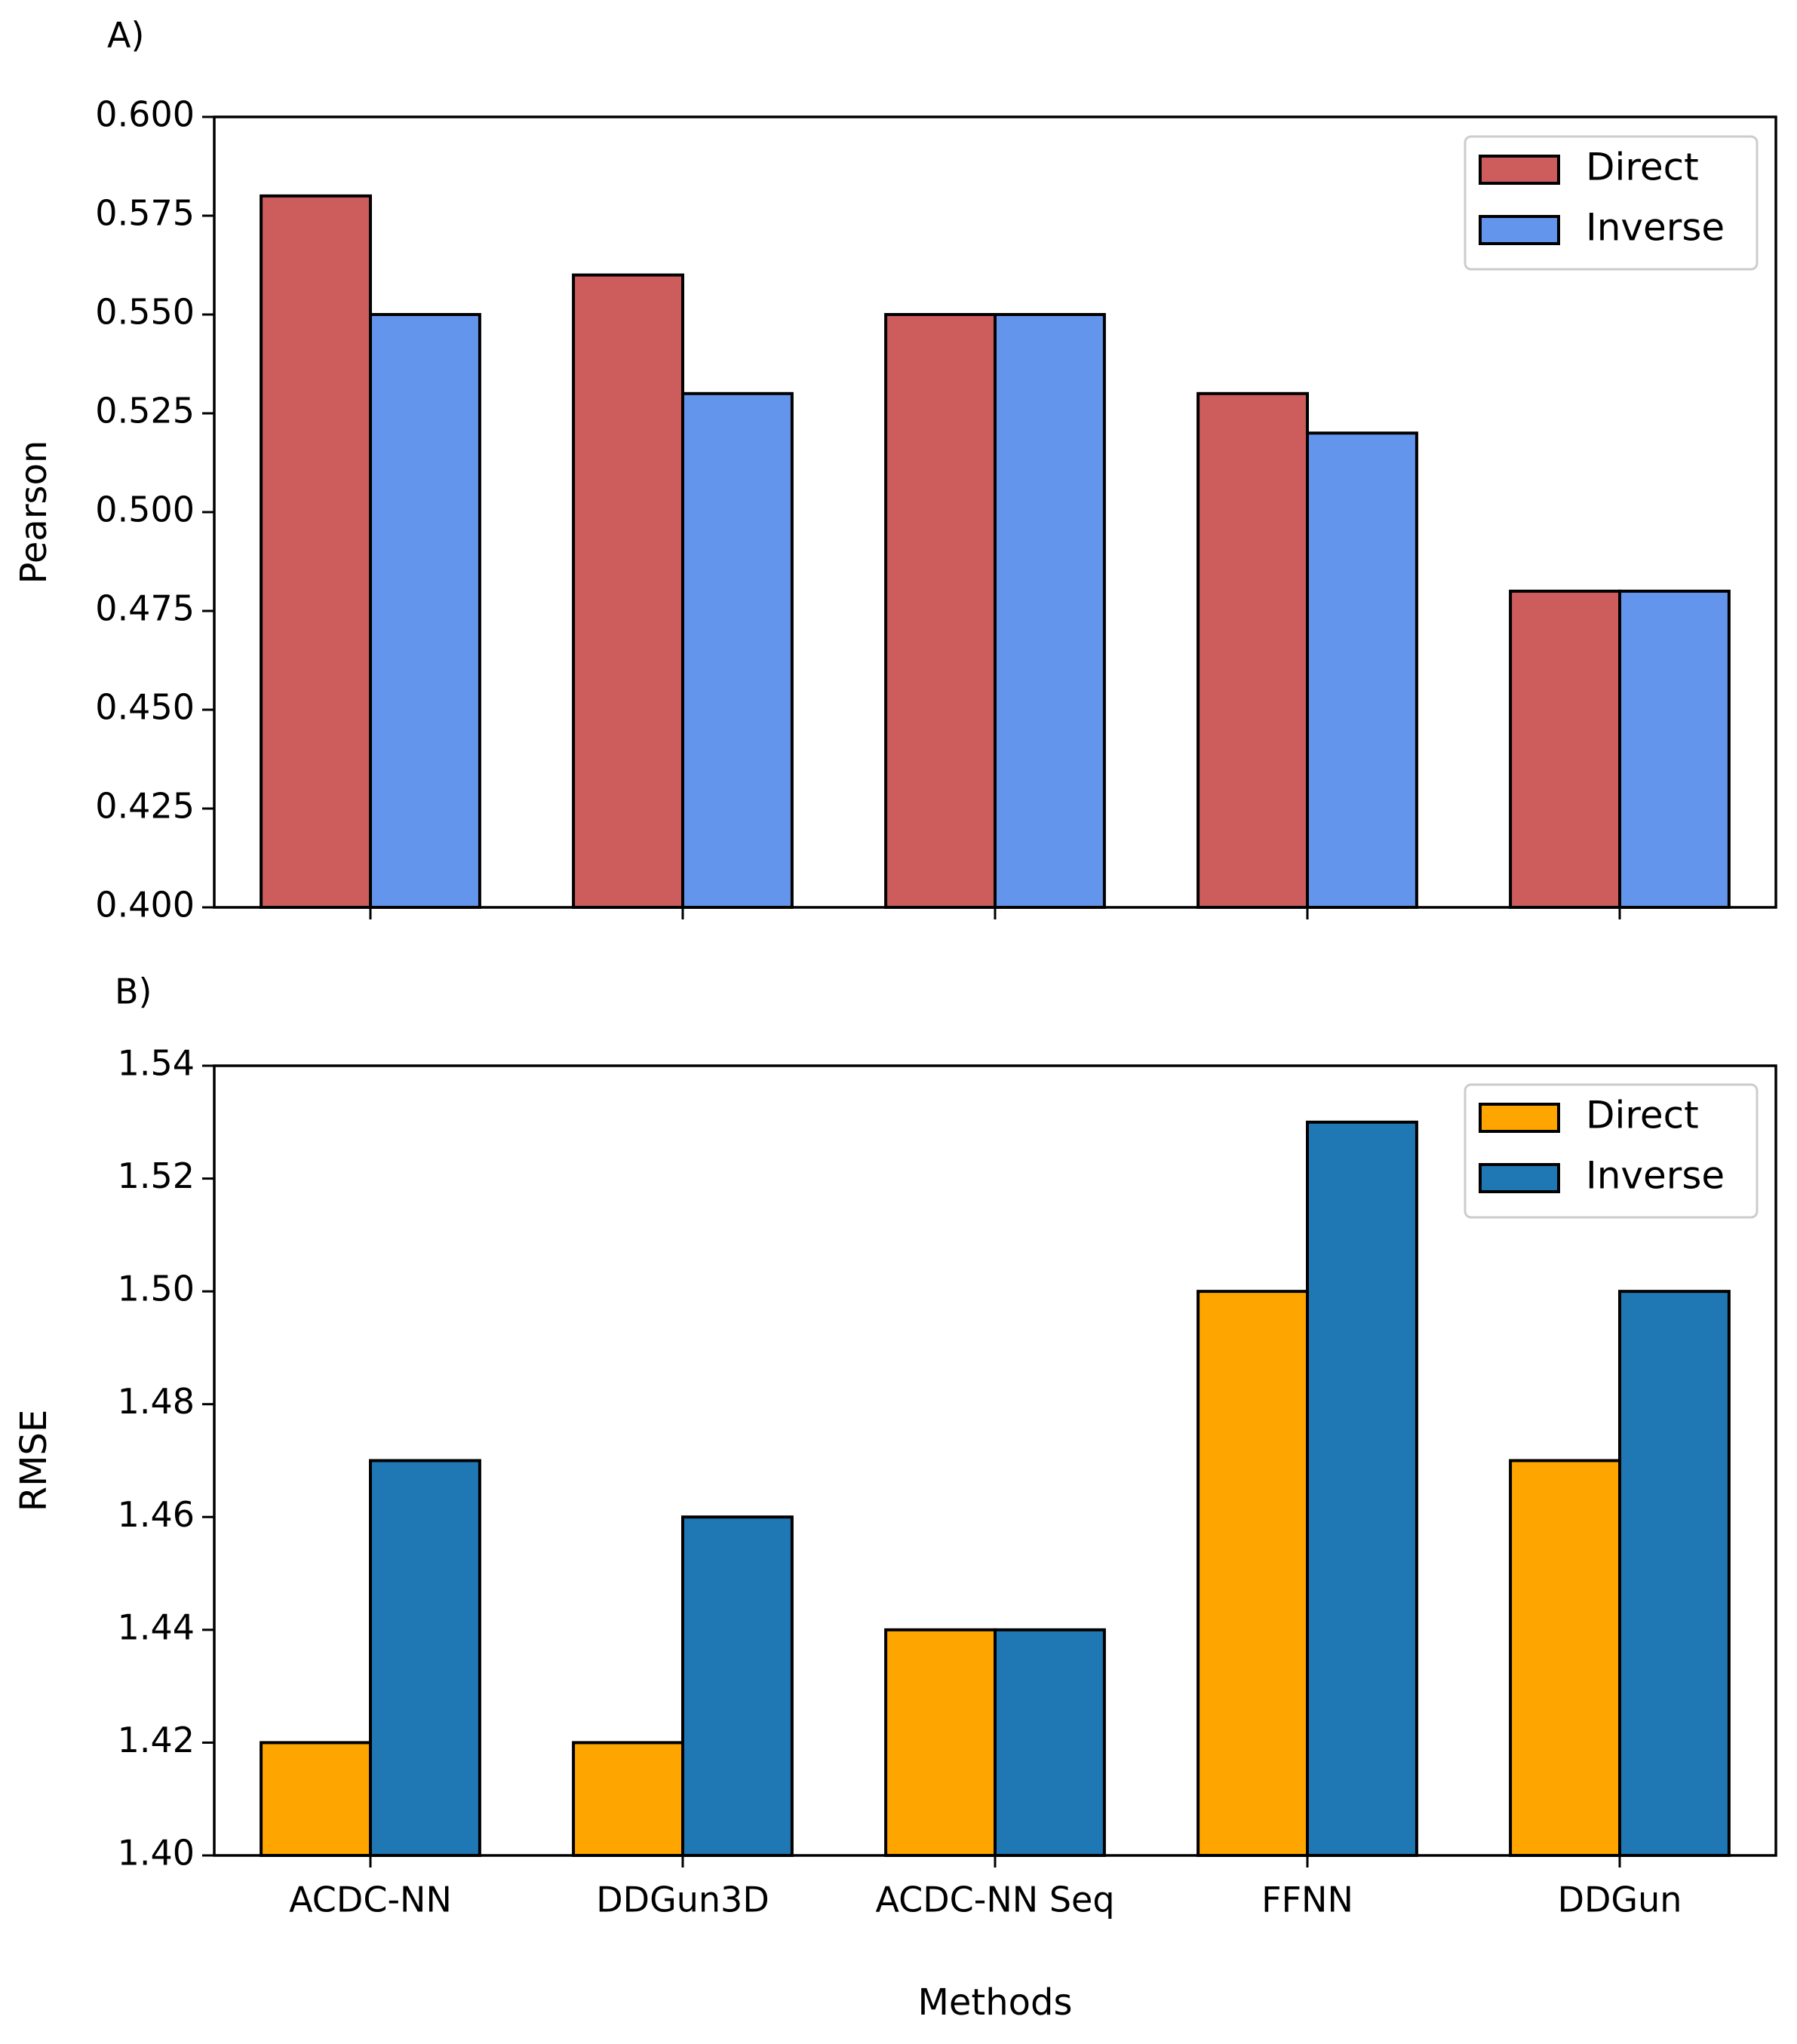  I want to click on y-tick-label: 0.525, so click(145, 411).